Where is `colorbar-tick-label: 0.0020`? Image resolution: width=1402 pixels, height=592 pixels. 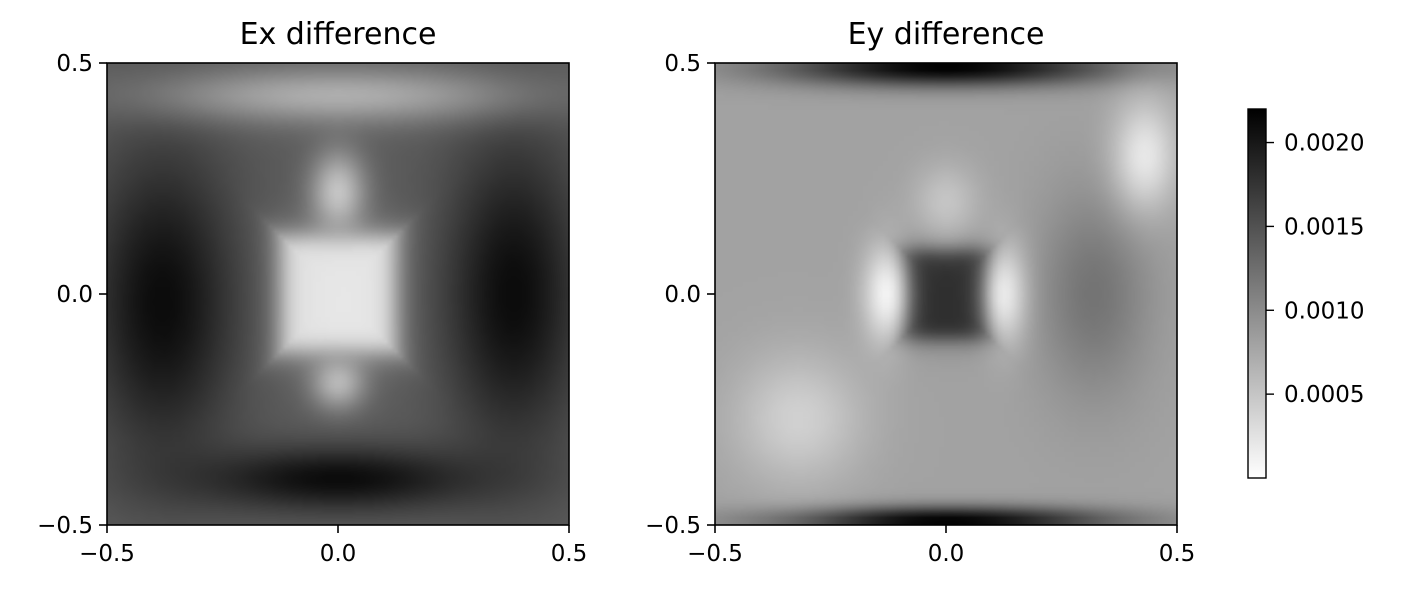 colorbar-tick-label: 0.0020 is located at coordinates (1324, 144).